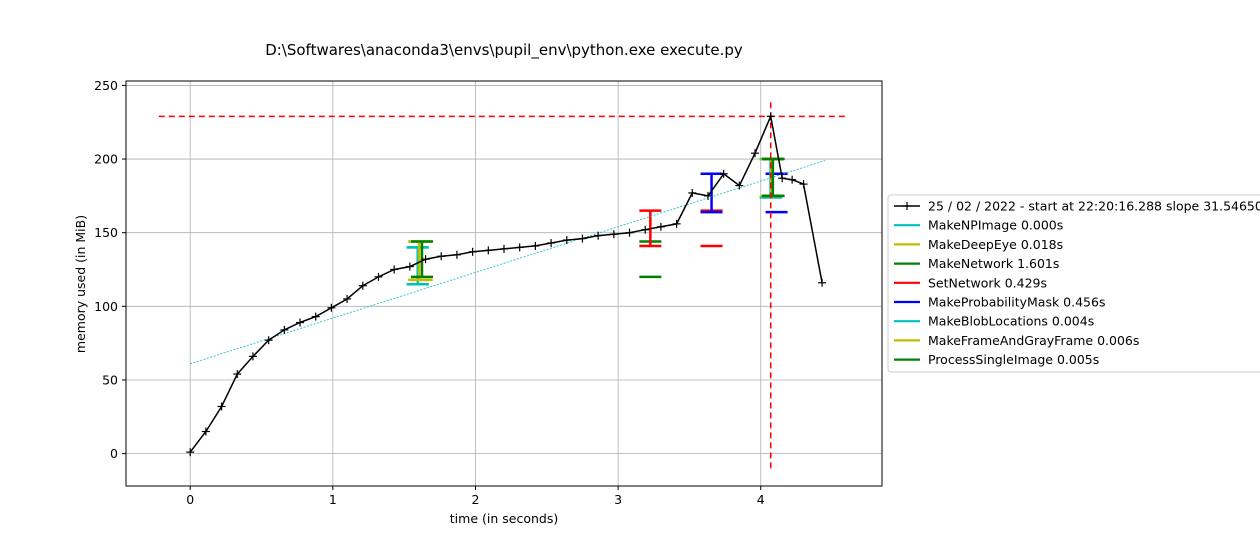  I want to click on legend-label: MakeFrameAndGrayFrame 0.006s, so click(1033, 340).